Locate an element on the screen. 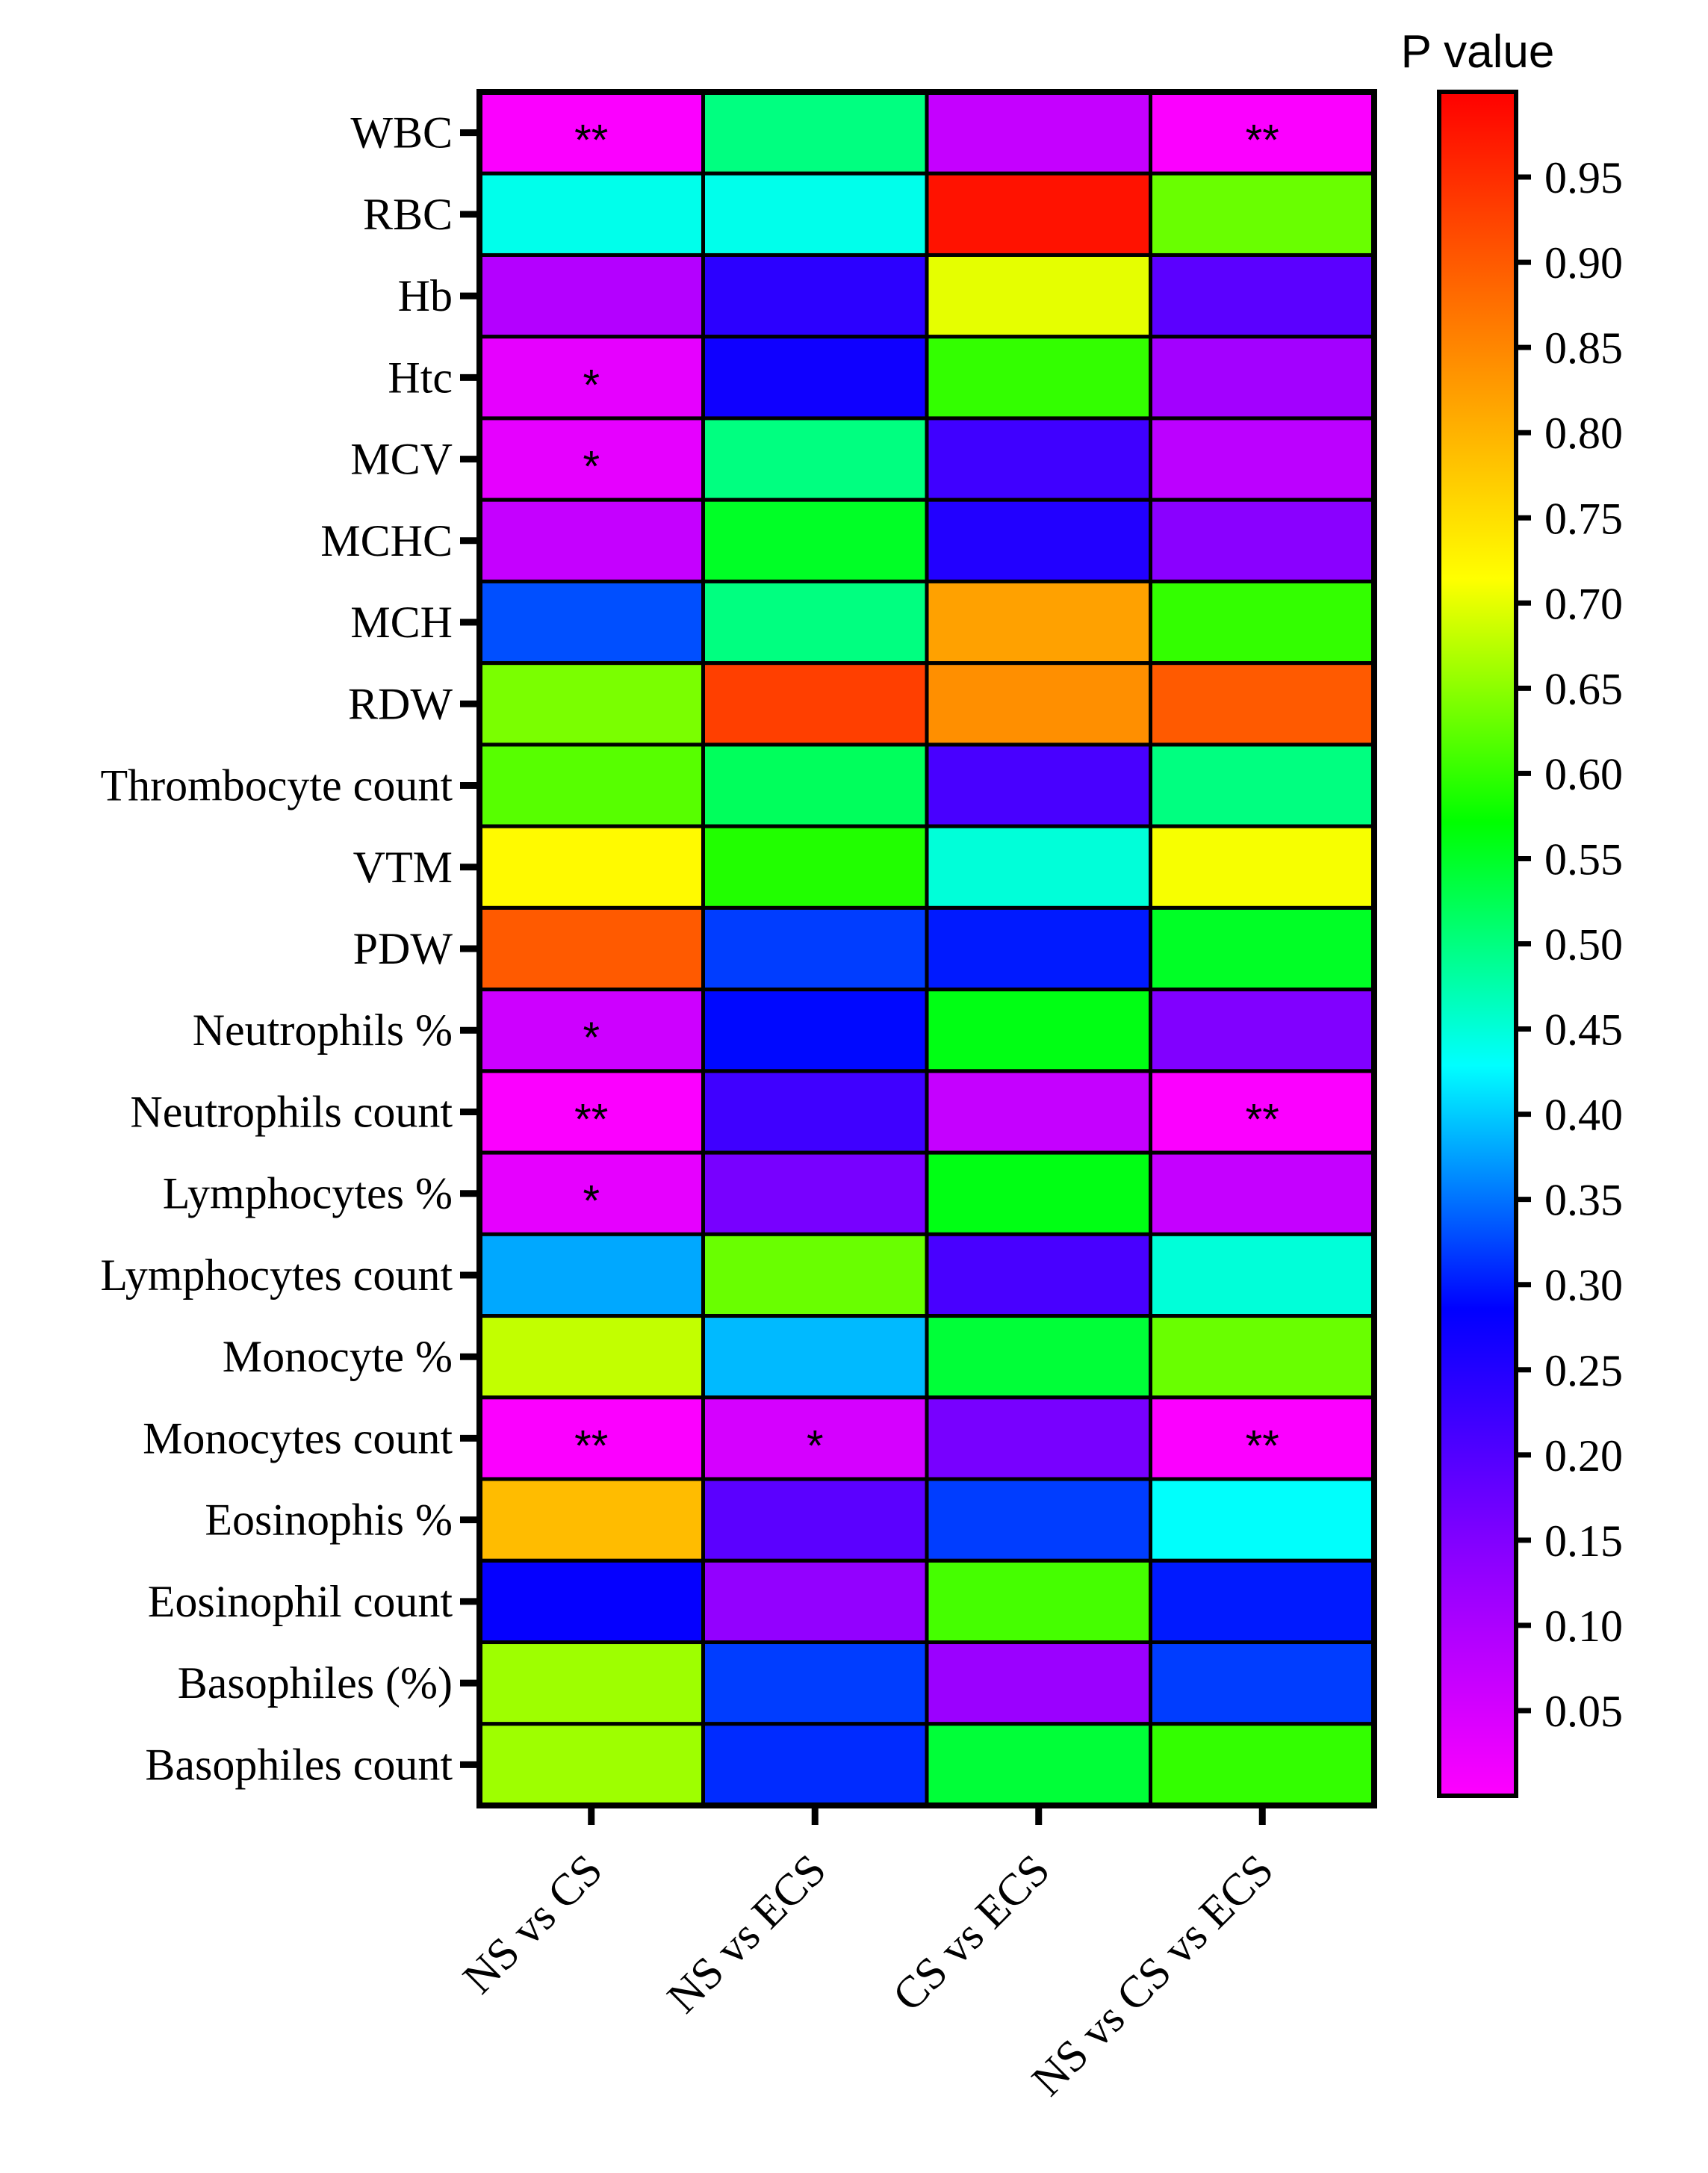 The image size is (1708, 2173). row-label-eosinophil-count: Eosinophil count is located at coordinates (300, 1601).